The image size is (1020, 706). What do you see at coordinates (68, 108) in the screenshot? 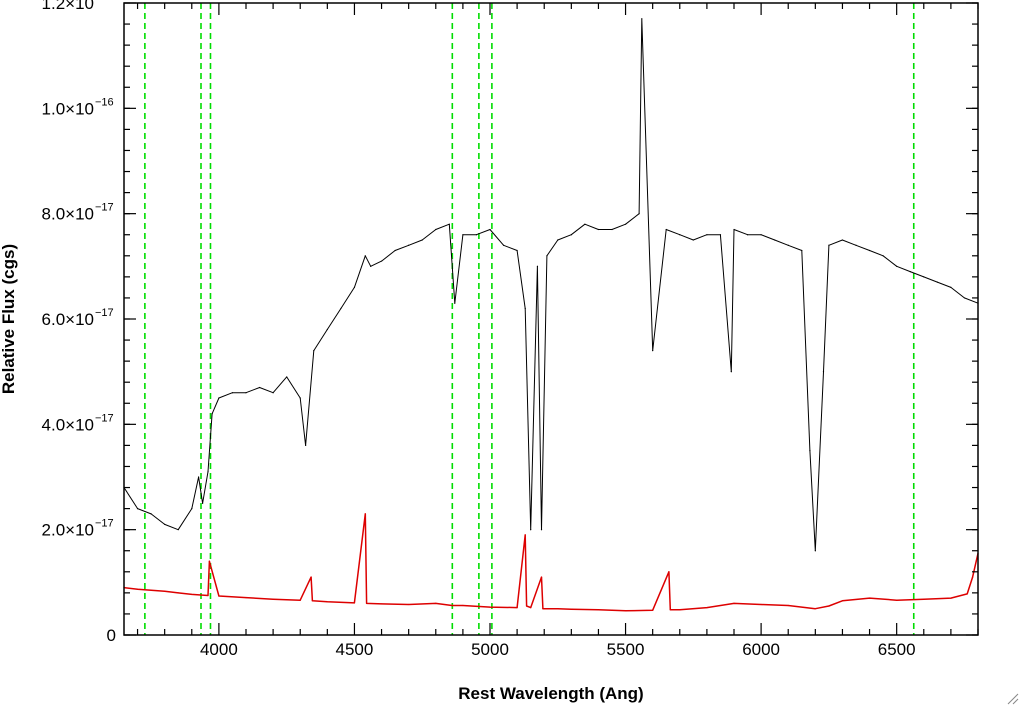
I see `y-tick-label: 1.0×10` at bounding box center [68, 108].